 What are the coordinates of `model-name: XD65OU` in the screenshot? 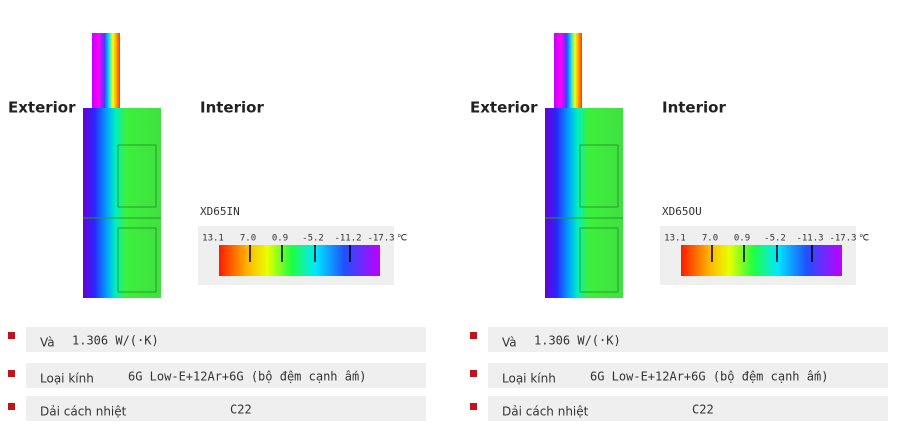 It's located at (682, 211).